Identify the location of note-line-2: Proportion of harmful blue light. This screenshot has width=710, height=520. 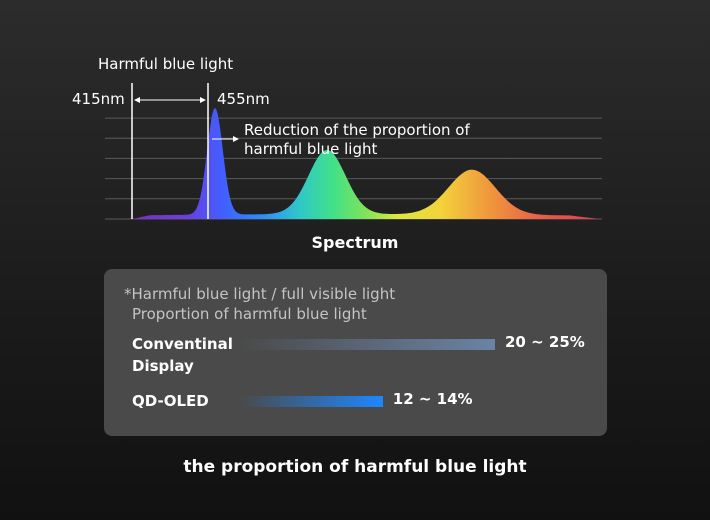
(249, 314).